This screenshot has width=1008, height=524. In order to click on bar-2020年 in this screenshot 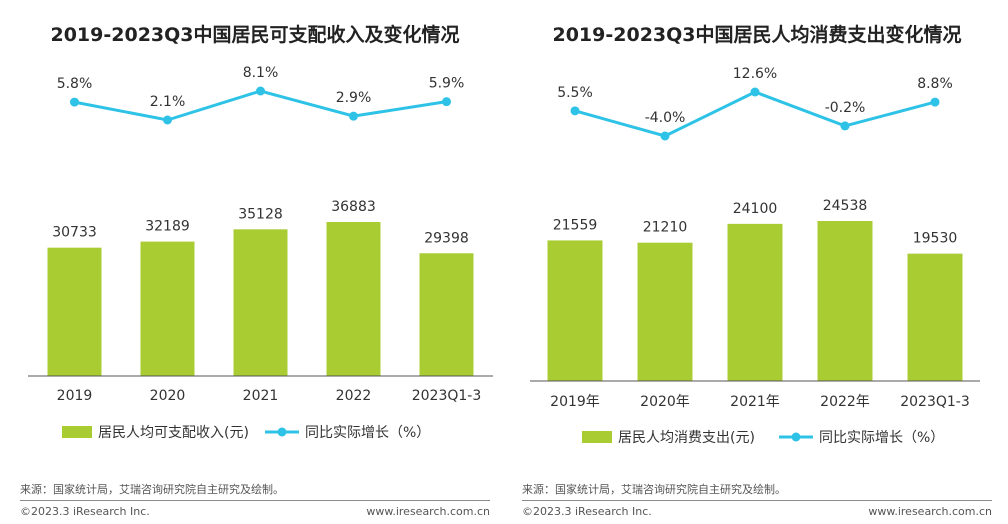, I will do `click(665, 311)`.